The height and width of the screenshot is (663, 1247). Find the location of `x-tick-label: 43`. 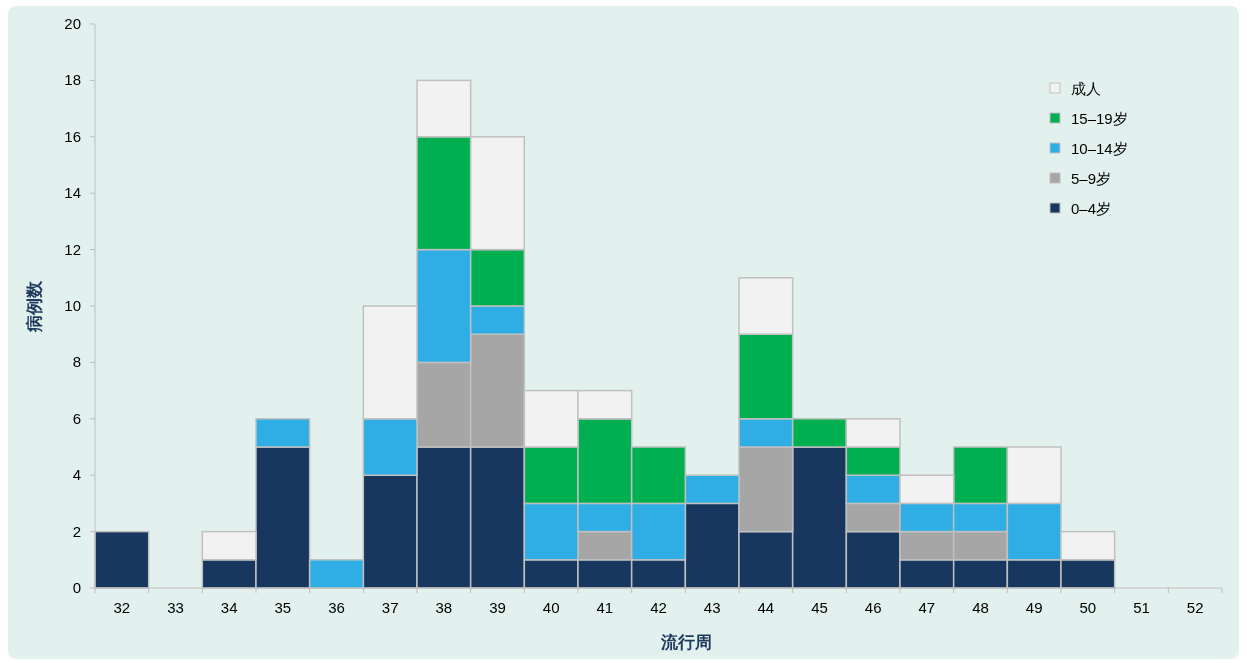

x-tick-label: 43 is located at coordinates (712, 607).